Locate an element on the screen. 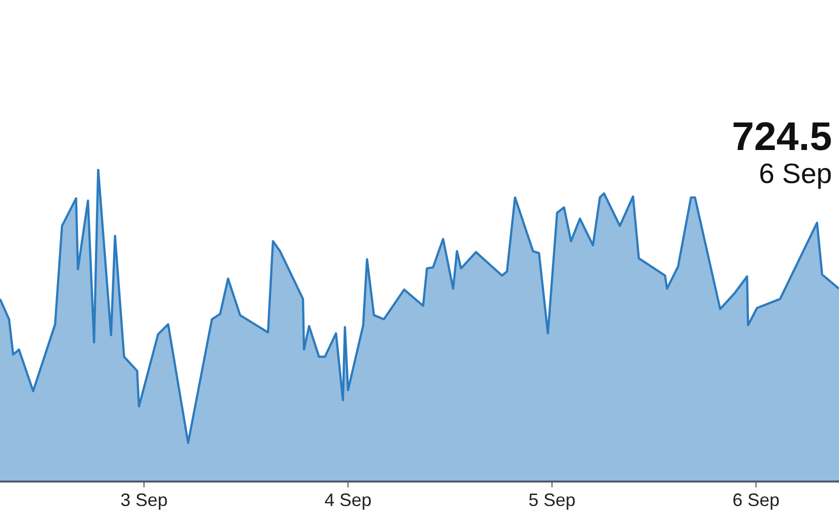  annotation: 6 Sep is located at coordinates (795, 173).